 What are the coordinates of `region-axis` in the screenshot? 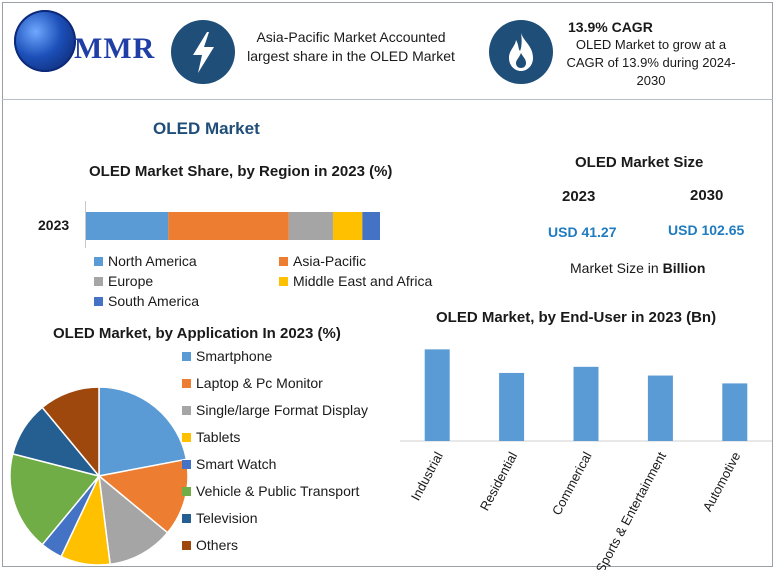 It's located at (85, 224).